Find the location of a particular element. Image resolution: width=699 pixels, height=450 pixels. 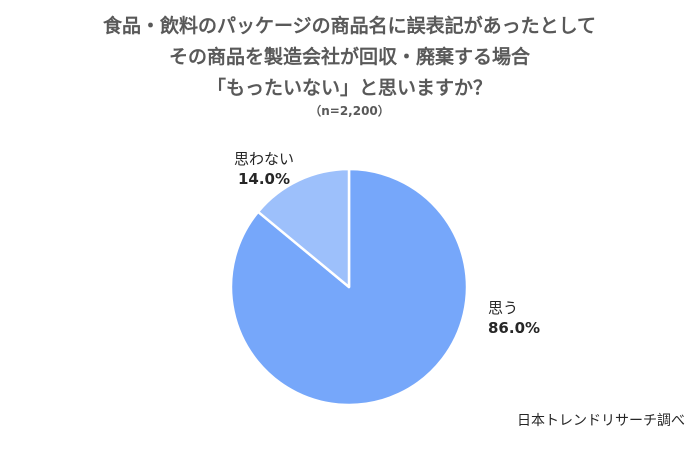

slice-label-omou-name: 思う is located at coordinates (503, 308).